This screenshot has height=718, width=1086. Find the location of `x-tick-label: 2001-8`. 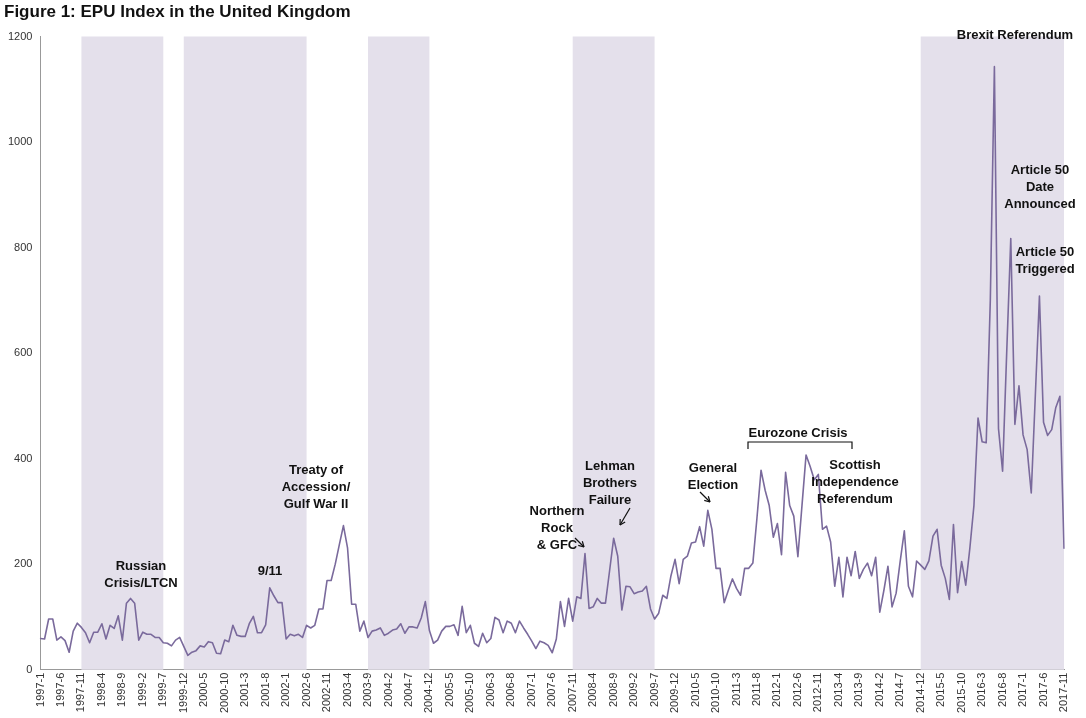

x-tick-label: 2001-8 is located at coordinates (264, 689).